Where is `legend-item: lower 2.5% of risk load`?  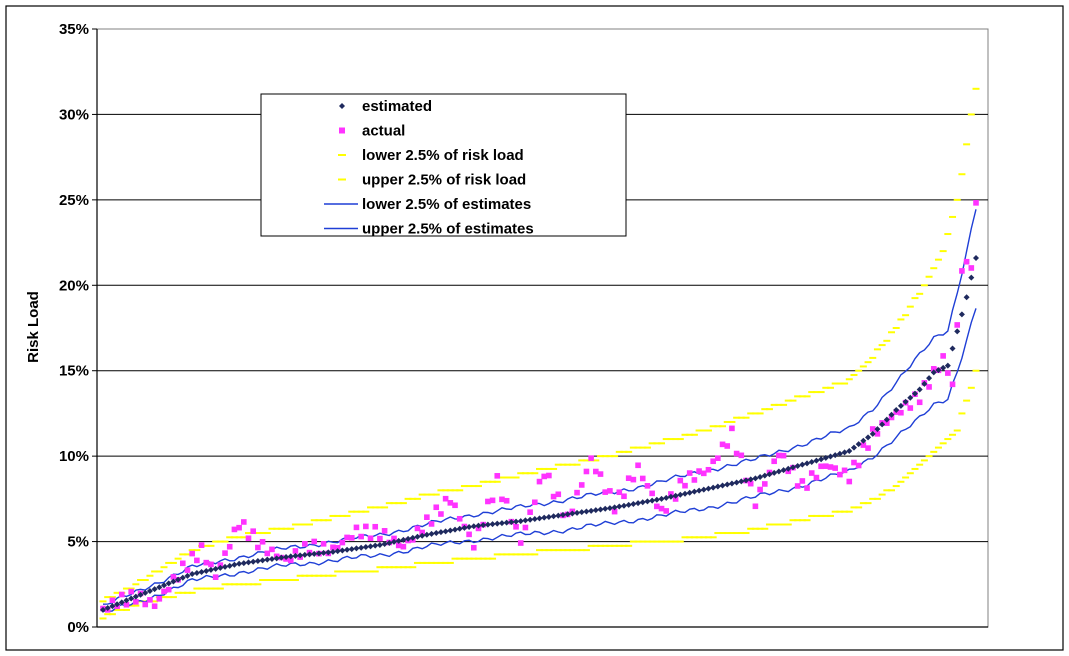
legend-item: lower 2.5% of risk load is located at coordinates (431, 155).